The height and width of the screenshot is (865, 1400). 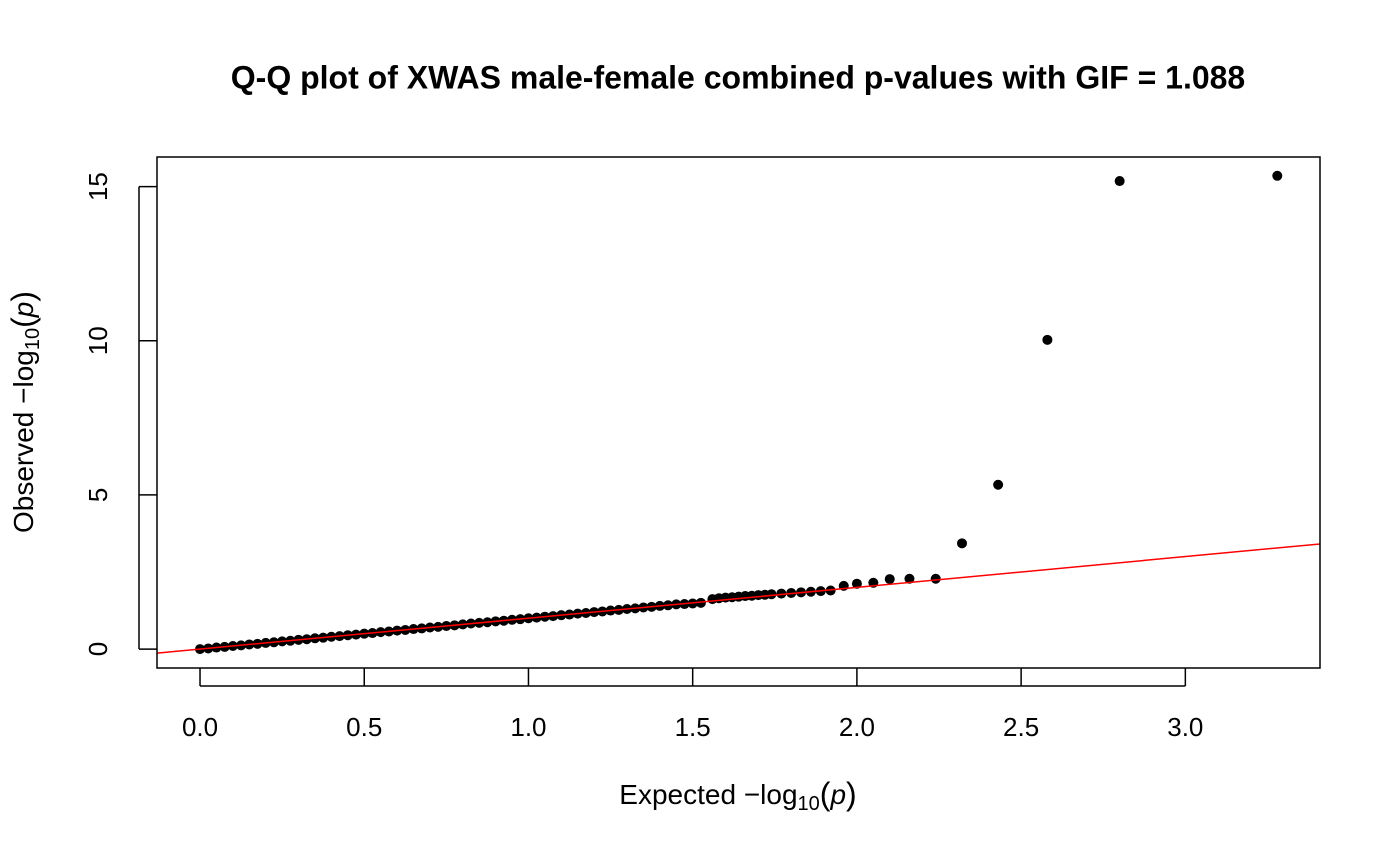 What do you see at coordinates (708, 794) in the screenshot?
I see `x-label-main: Expected −log` at bounding box center [708, 794].